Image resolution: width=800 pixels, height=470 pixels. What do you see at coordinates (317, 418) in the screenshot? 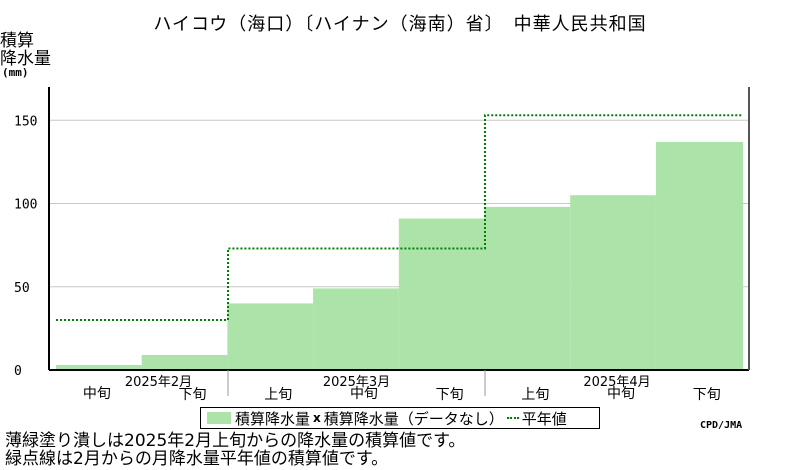
I see `legend-missing-marker: x` at bounding box center [317, 418].